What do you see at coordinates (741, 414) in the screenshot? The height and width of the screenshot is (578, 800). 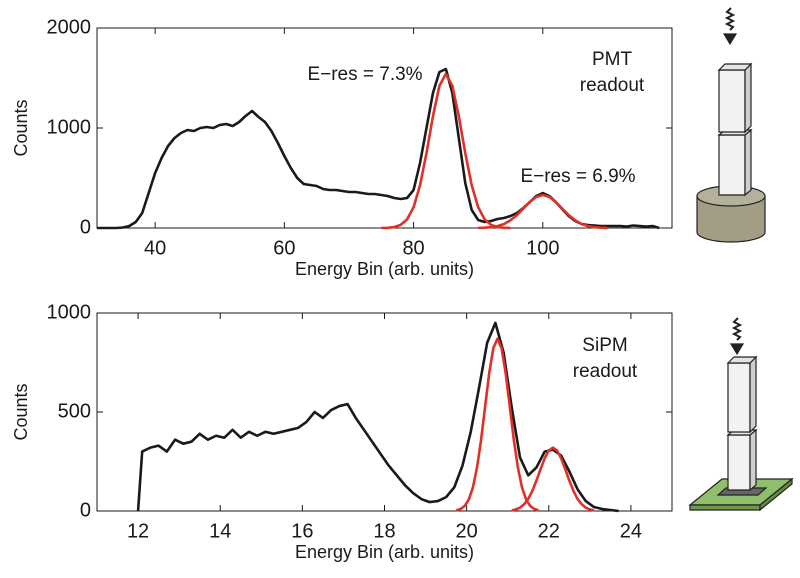 I see `sipm-illustration` at bounding box center [741, 414].